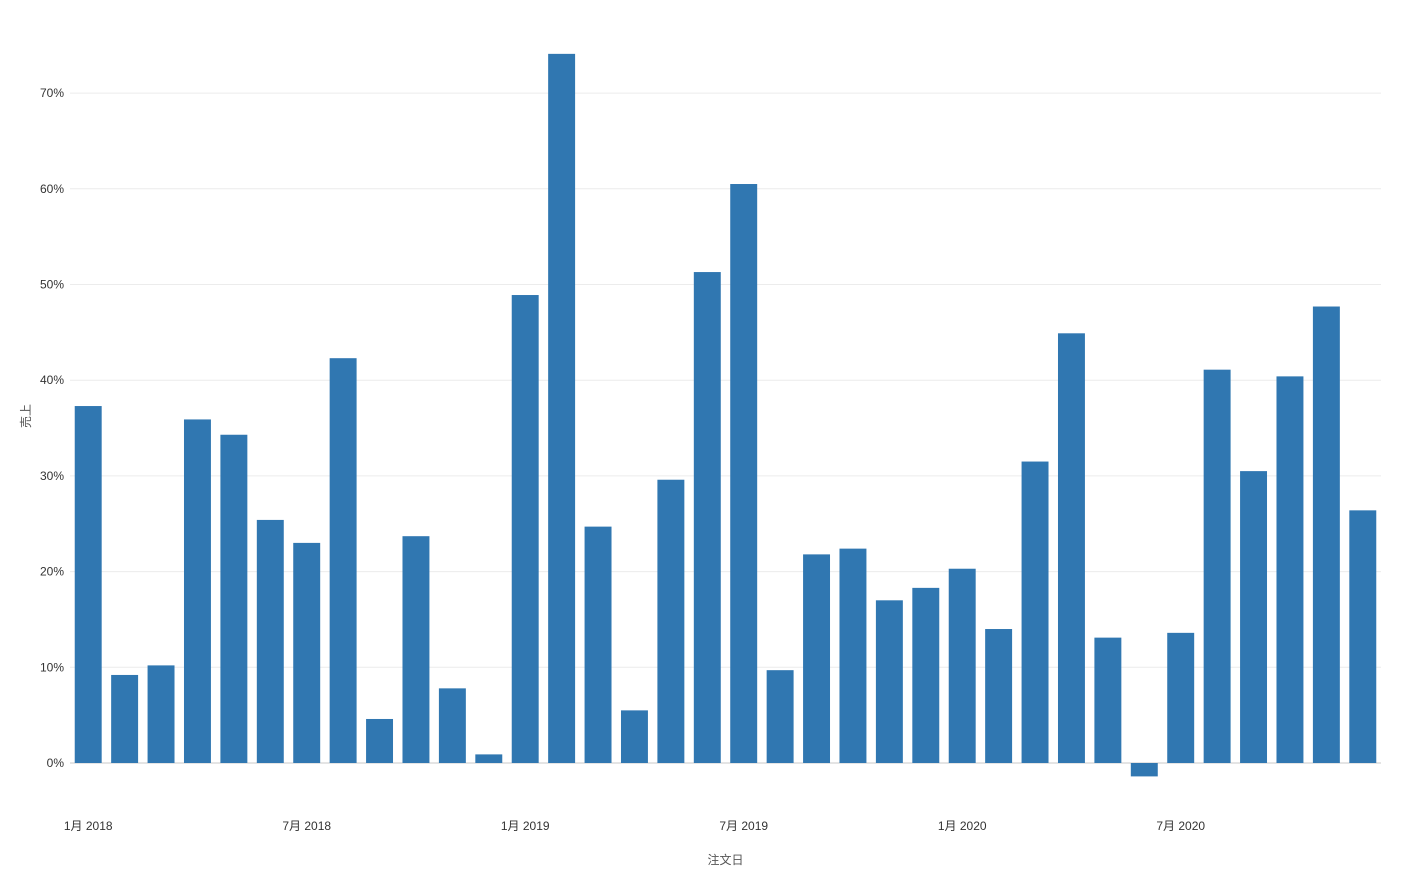  I want to click on x-tick-label: 7月 2020, so click(1180, 826).